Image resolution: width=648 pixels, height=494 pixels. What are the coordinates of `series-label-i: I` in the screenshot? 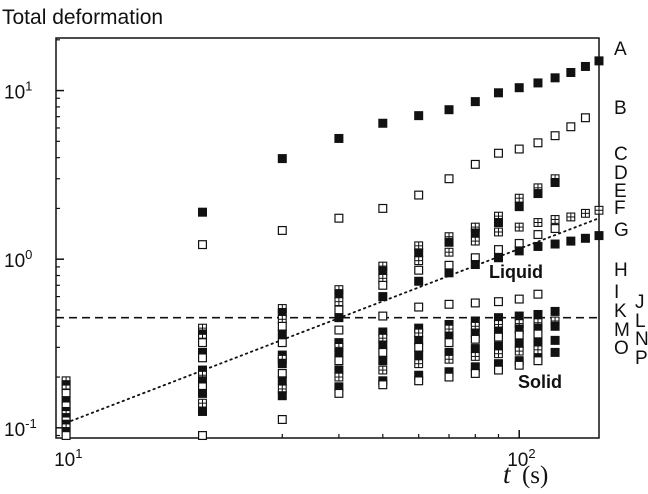 It's located at (616, 292).